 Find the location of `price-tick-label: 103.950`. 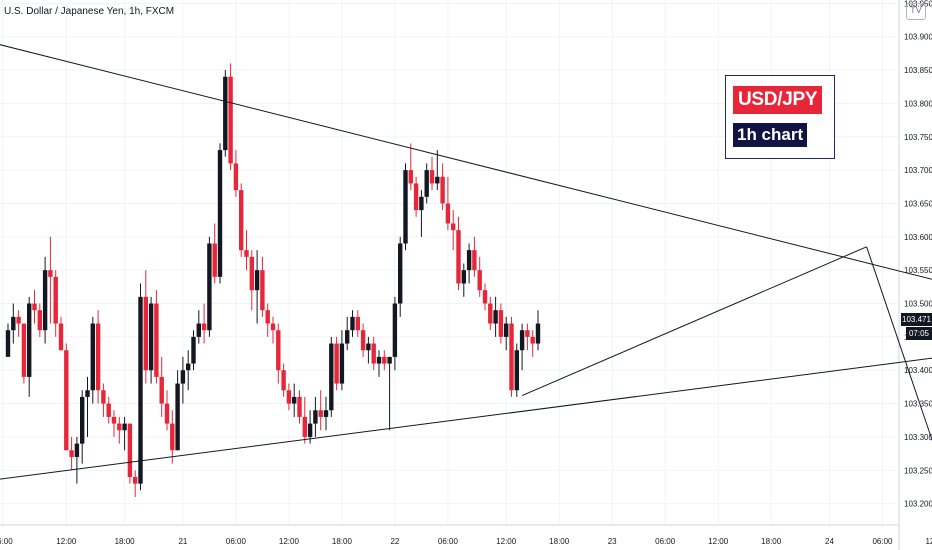

price-tick-label: 103.950 is located at coordinates (918, 4).